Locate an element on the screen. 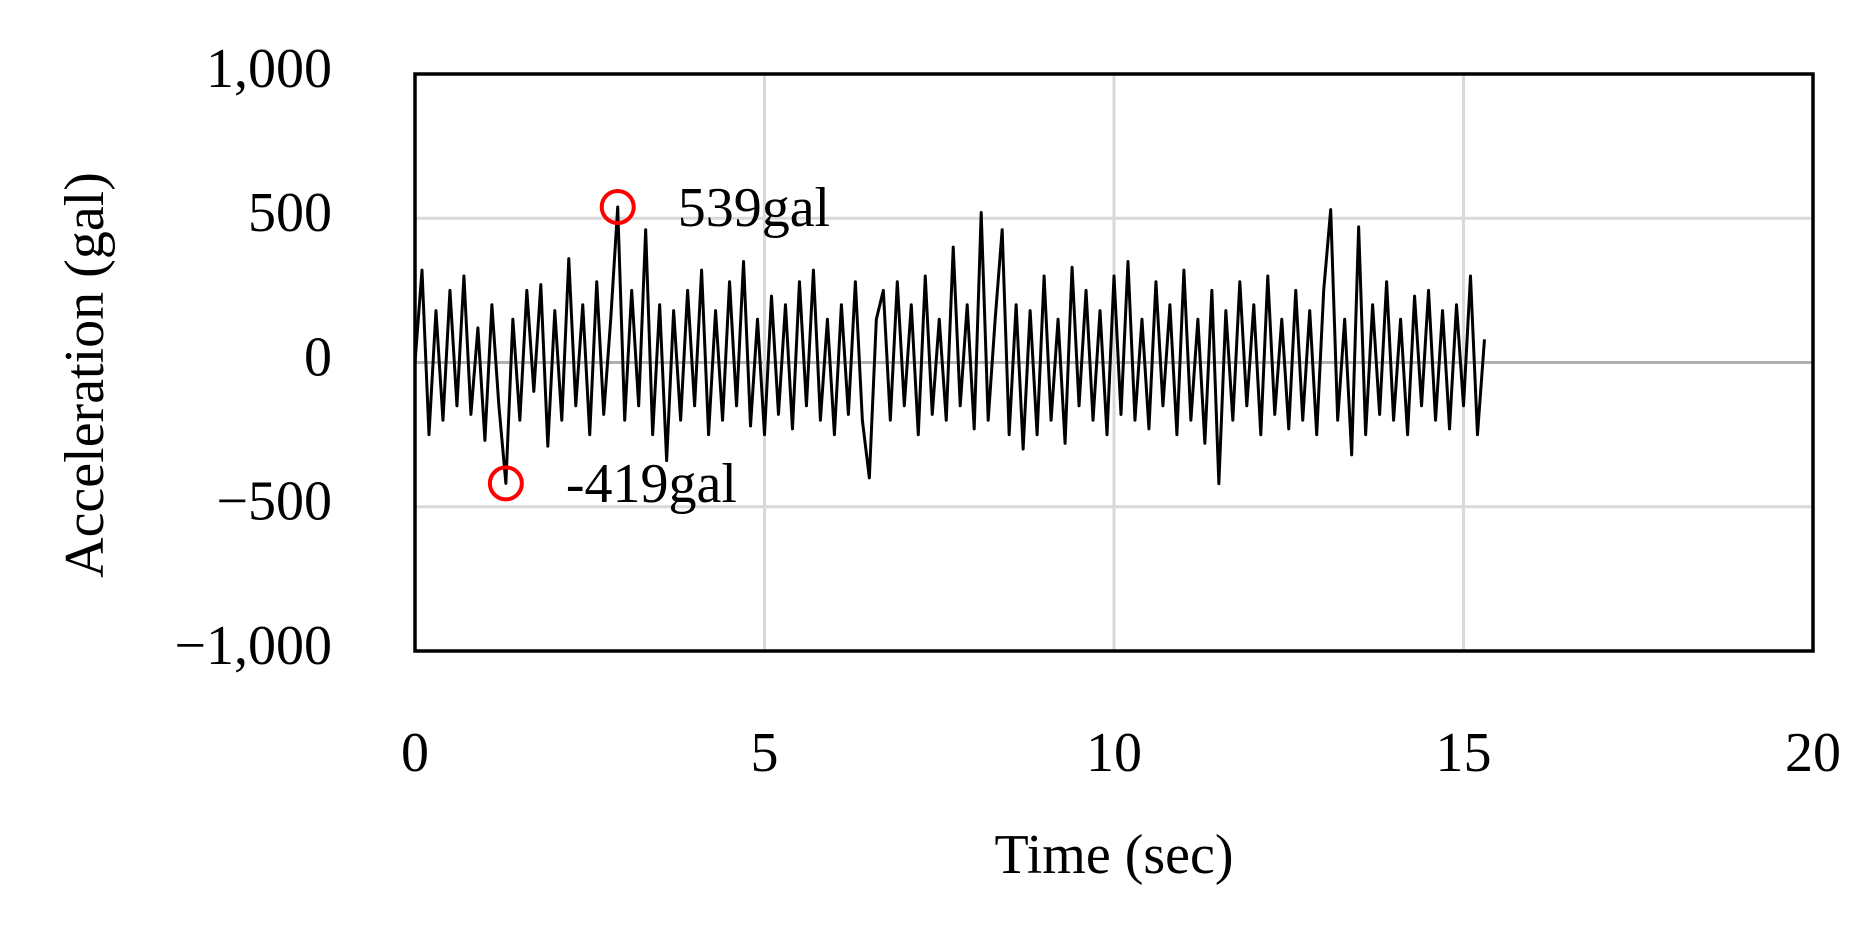 The image size is (1873, 935). x-tick-label: 5 is located at coordinates (765, 753).